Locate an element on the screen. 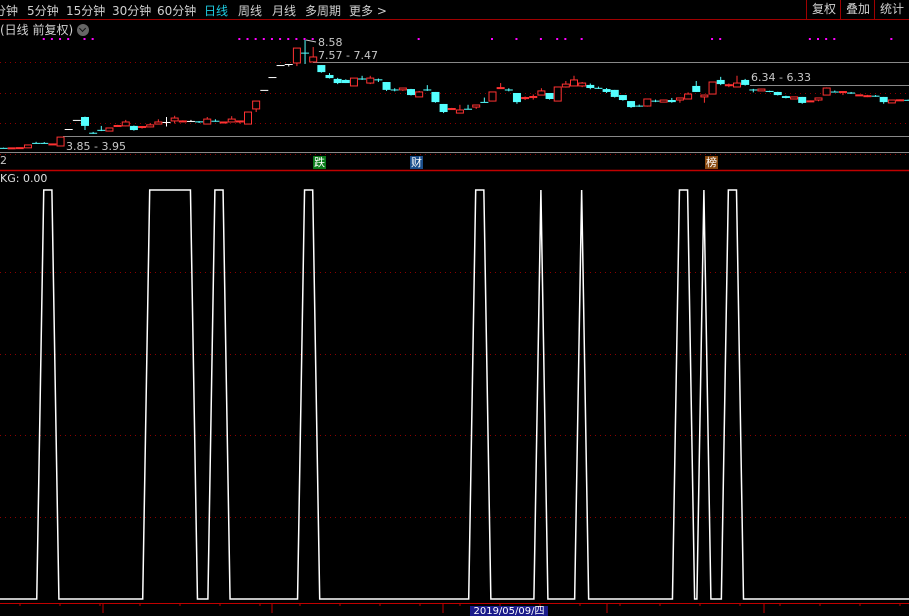 Image resolution: width=909 pixels, height=616 pixels. tab-60min: 60分钟 is located at coordinates (177, 11).